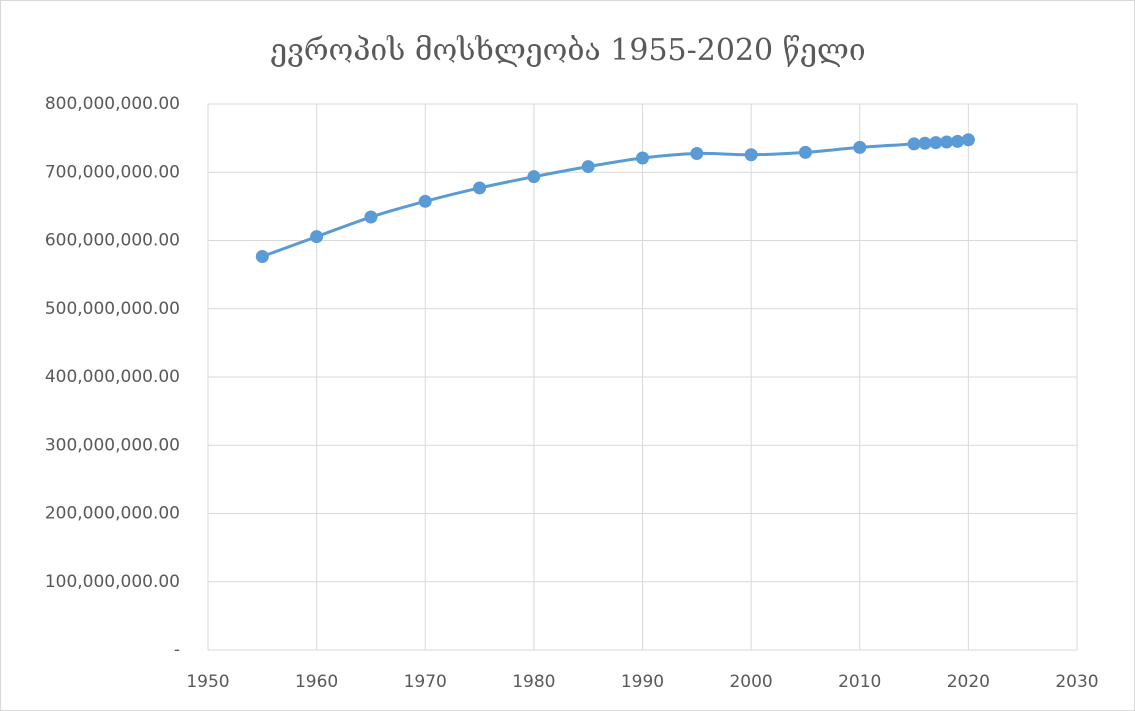 This screenshot has width=1135, height=711. Describe the element at coordinates (112, 582) in the screenshot. I see `y-tick-label: 100,000,000.00` at that location.